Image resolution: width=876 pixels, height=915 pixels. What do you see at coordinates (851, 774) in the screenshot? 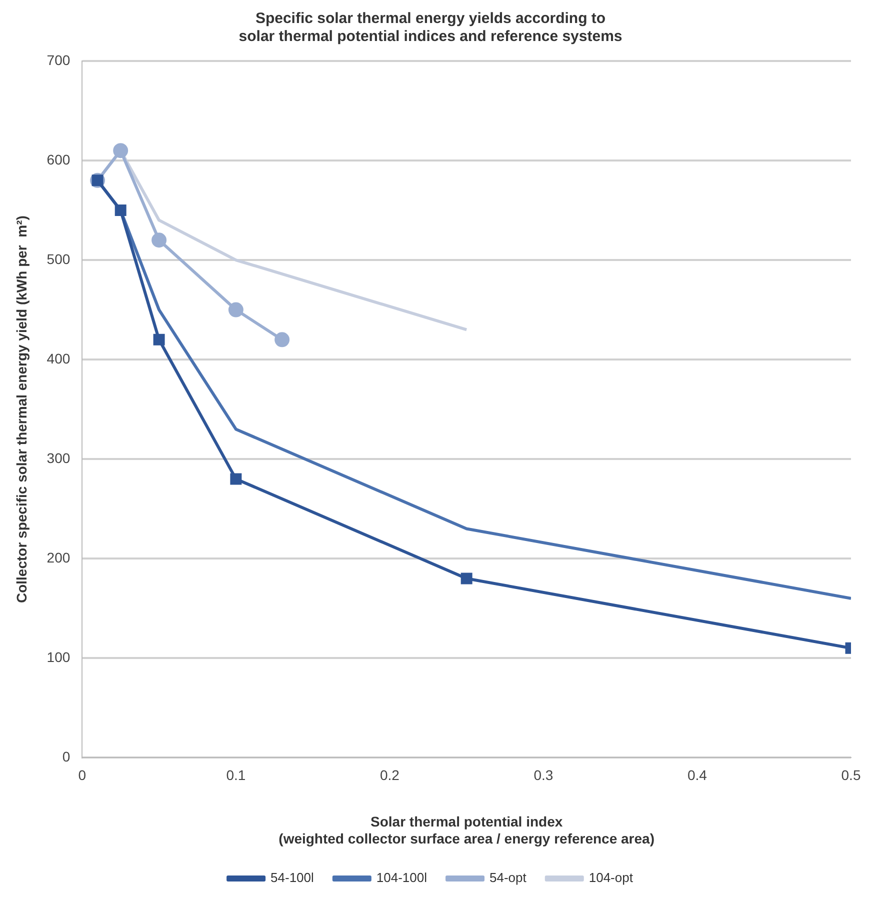
I see `x-tick-label: 0.5` at bounding box center [851, 774].